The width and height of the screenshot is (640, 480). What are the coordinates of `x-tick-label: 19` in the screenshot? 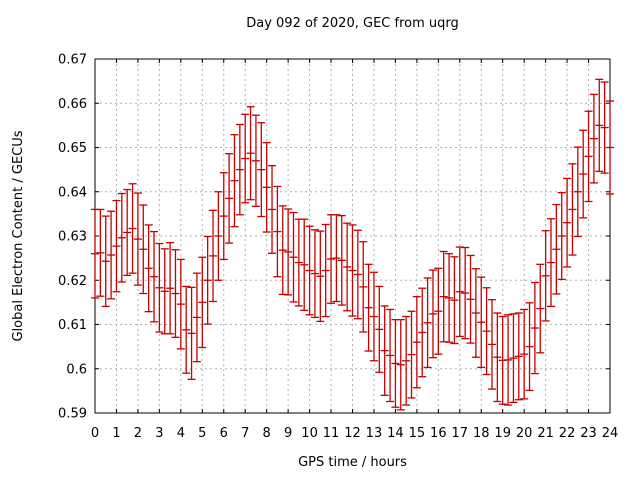 It's located at (502, 433).